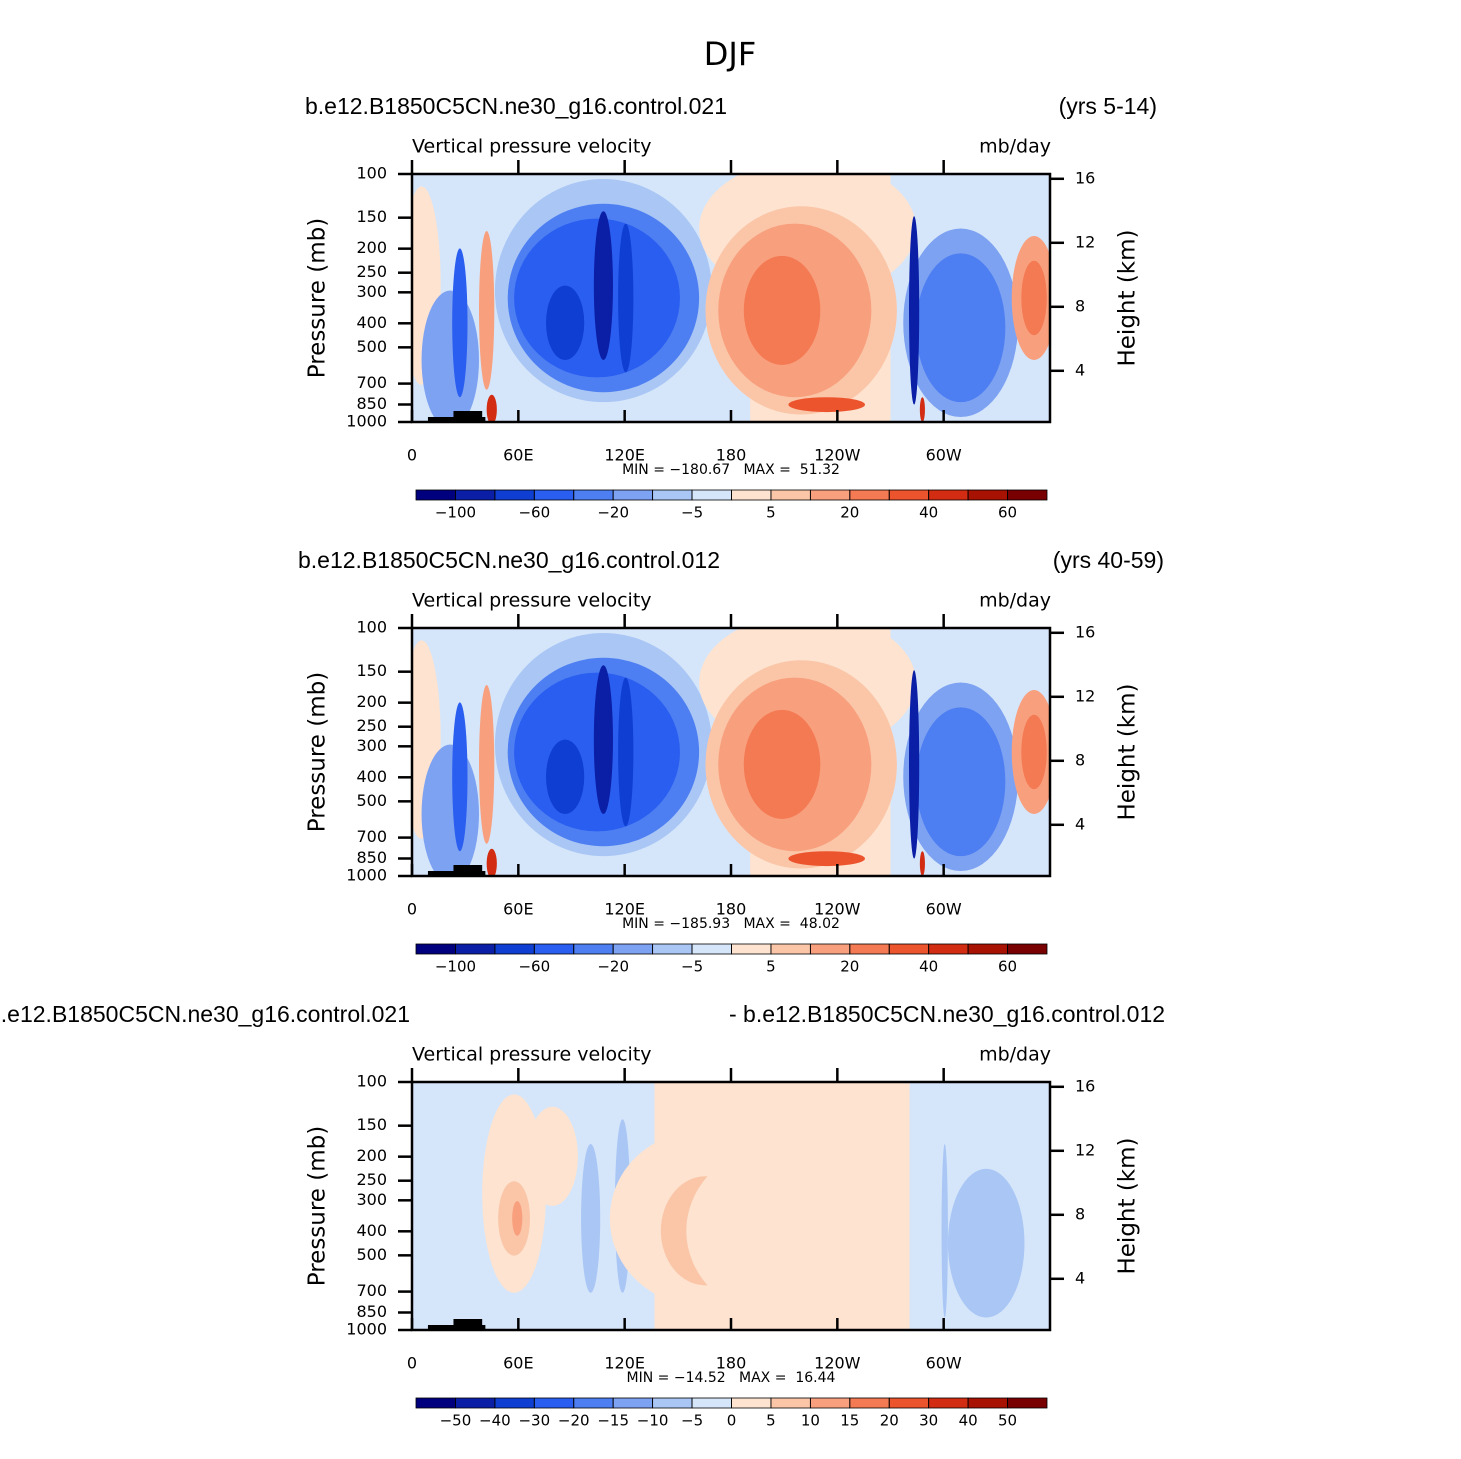  What do you see at coordinates (1007, 513) in the screenshot?
I see `colorbar-label: 60` at bounding box center [1007, 513].